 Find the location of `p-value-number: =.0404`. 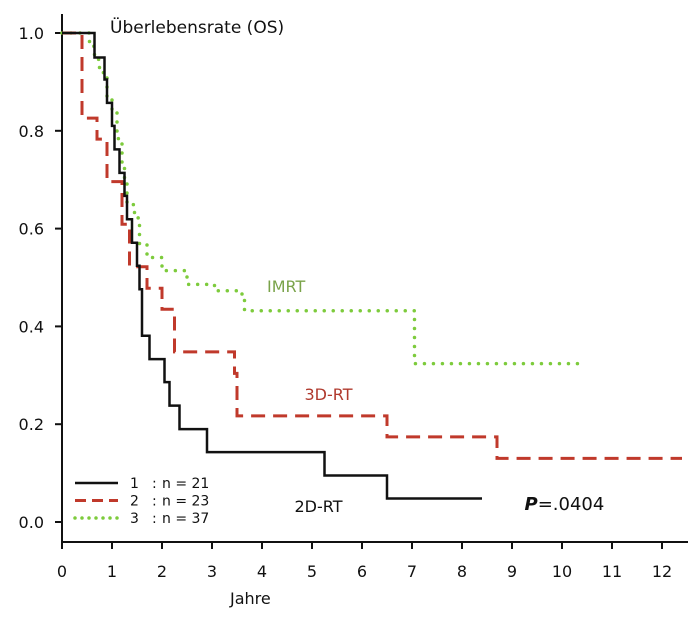

p-value-number: =.0404 is located at coordinates (571, 504).